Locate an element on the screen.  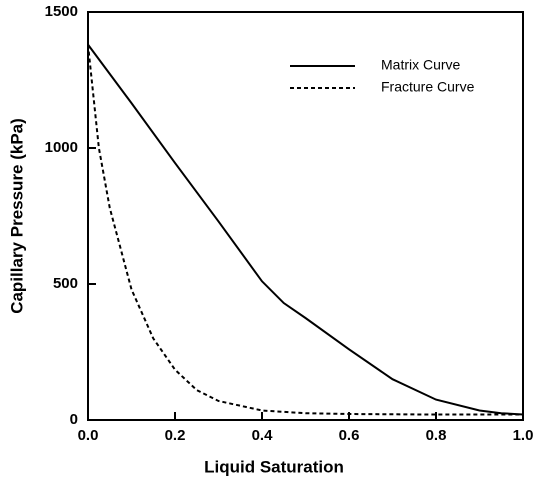
y-axis-label: Capillary Pressure (kPa) is located at coordinates (16, 216).